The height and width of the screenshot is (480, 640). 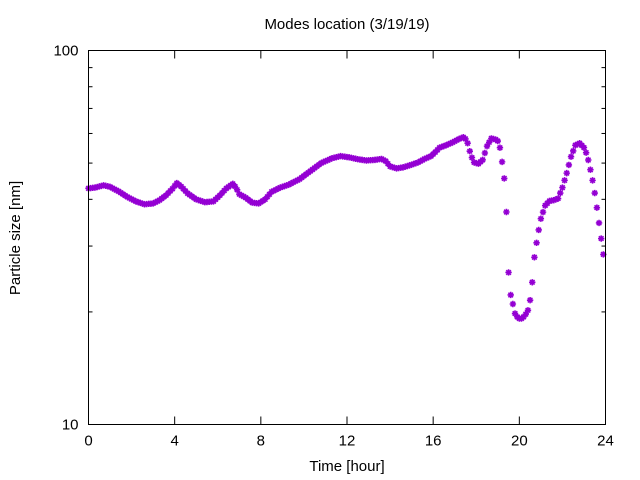 I want to click on x-tick-label: 0, so click(x=88, y=441).